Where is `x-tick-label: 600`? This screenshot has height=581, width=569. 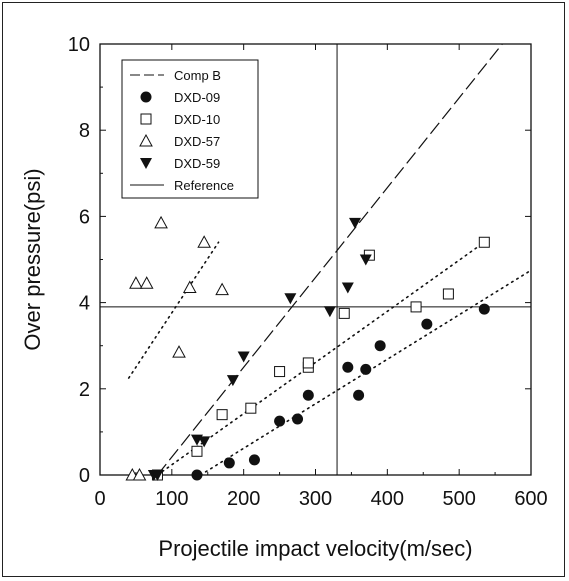 x-tick-label: 600 is located at coordinates (530, 499).